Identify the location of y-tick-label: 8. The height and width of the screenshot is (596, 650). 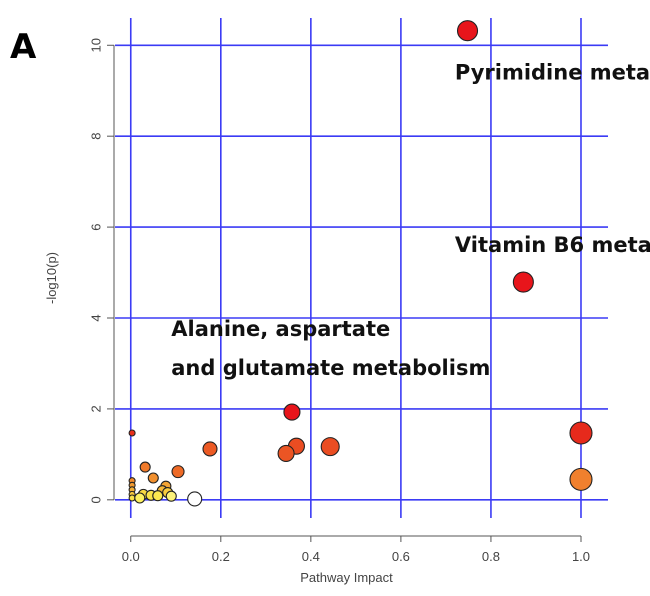
(95, 136).